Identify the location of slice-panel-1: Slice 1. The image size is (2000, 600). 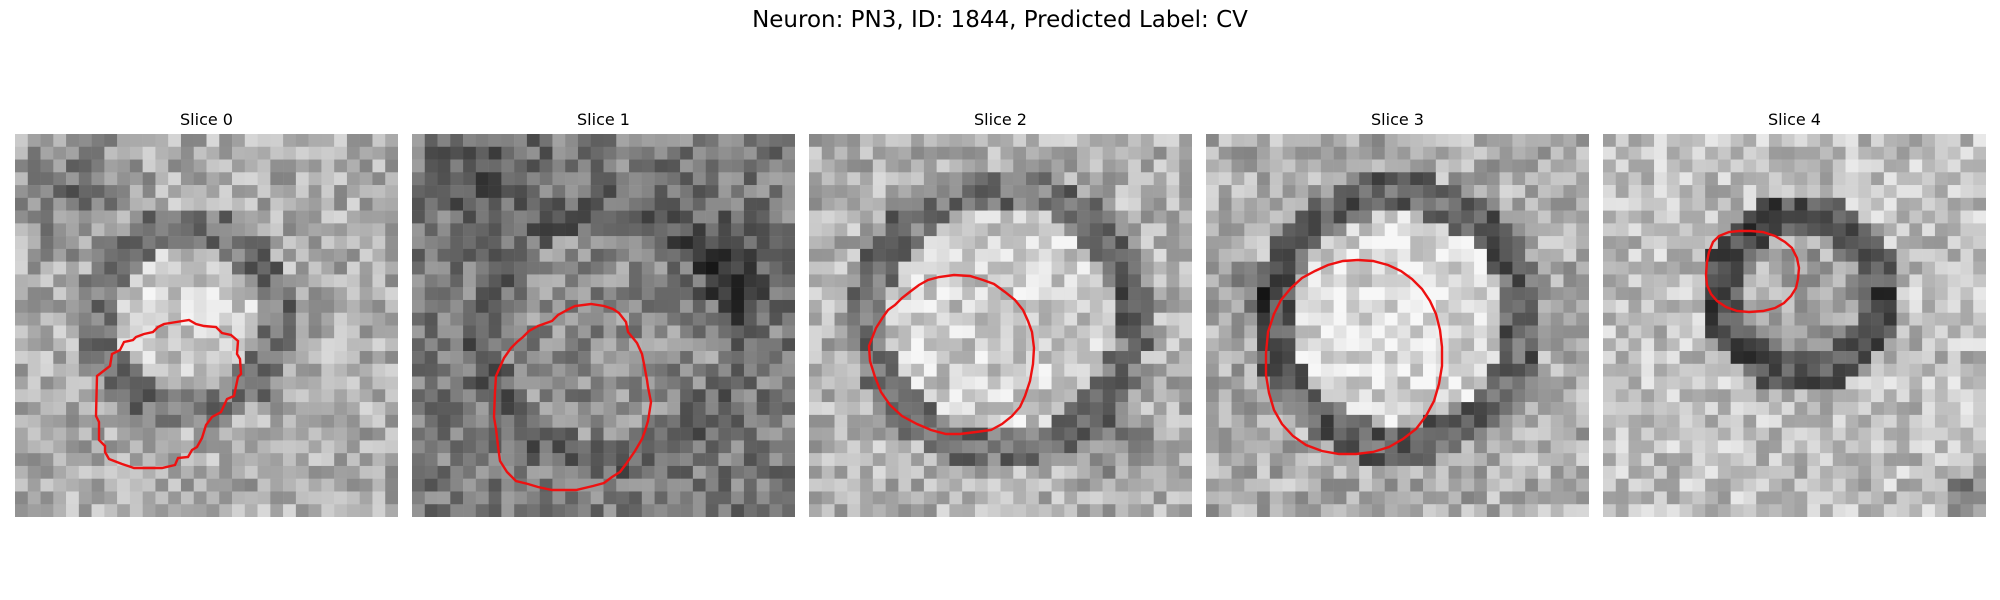
(603, 313).